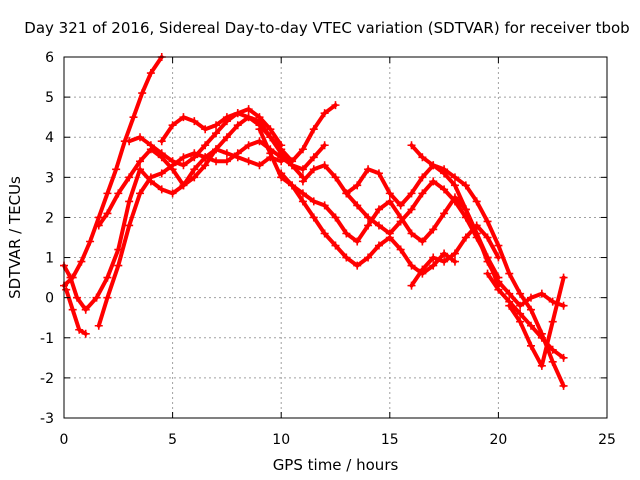  I want to click on x-tick-label: 10, so click(281, 440).